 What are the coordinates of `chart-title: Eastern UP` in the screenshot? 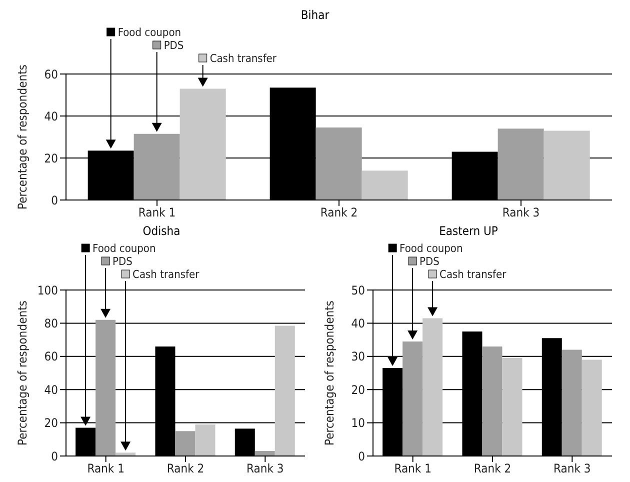 It's located at (468, 232).